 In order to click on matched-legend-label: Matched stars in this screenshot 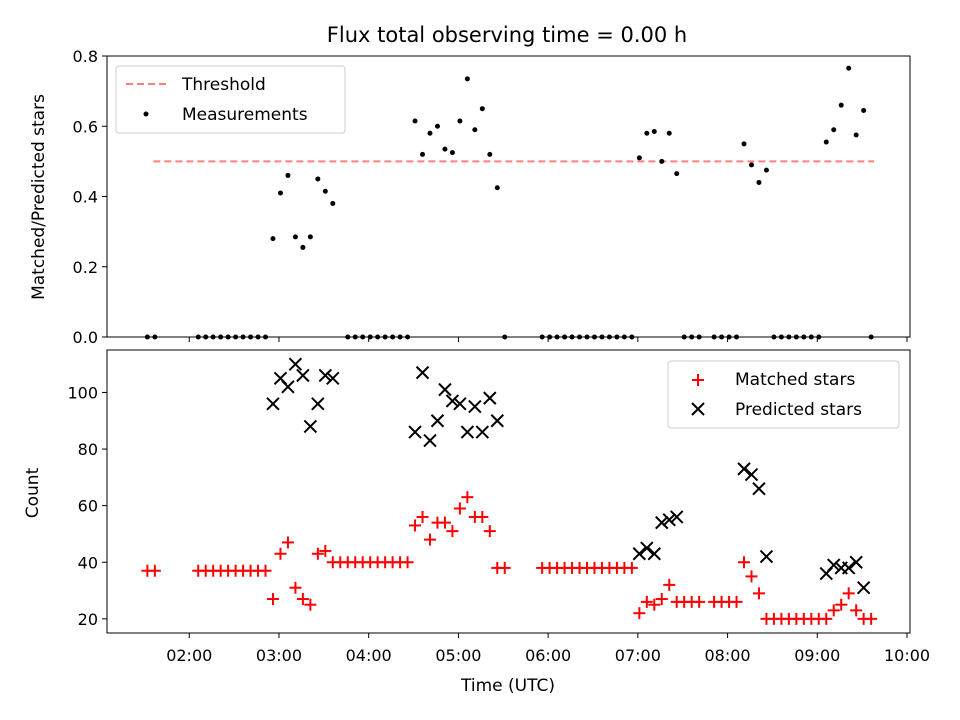, I will do `click(795, 380)`.